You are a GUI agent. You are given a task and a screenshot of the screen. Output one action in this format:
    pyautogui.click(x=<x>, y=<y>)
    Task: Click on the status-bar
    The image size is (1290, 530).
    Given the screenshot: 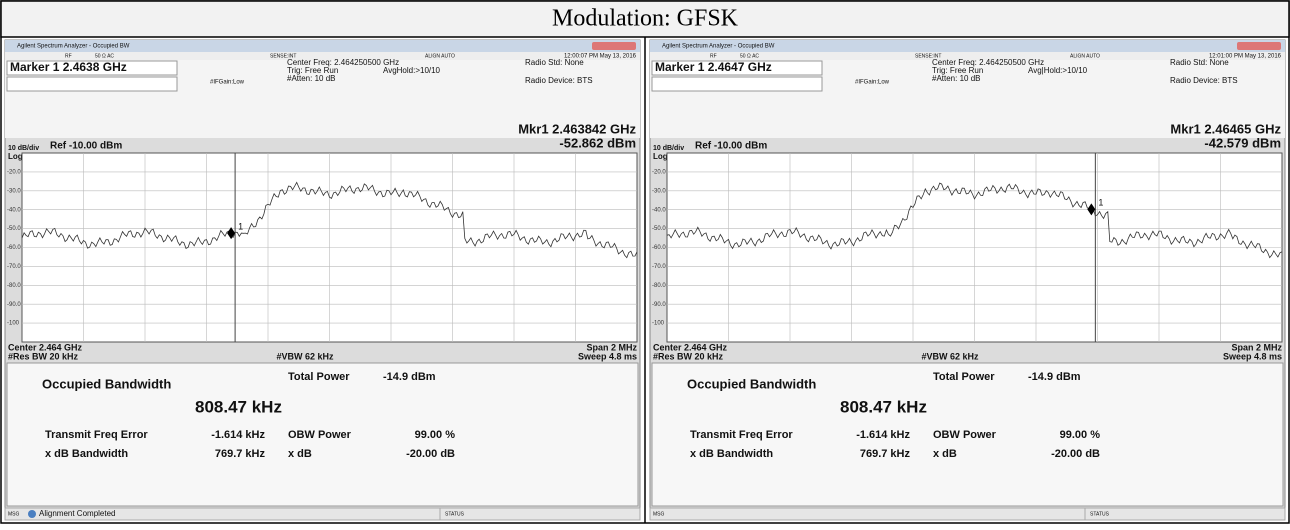 What is the action you would take?
    pyautogui.click(x=322, y=514)
    